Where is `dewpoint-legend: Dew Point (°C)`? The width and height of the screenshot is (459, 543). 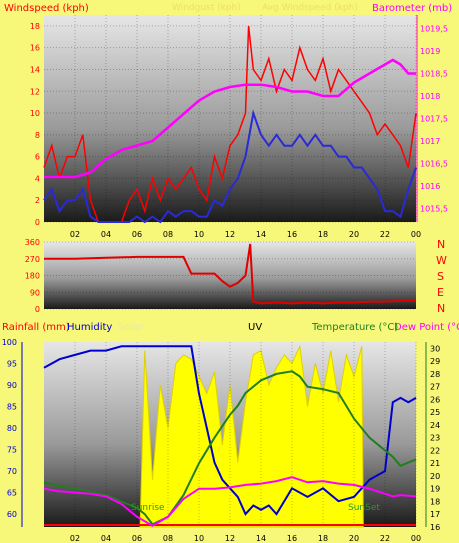 dewpoint-legend: Dew Point (°C) is located at coordinates (426, 327).